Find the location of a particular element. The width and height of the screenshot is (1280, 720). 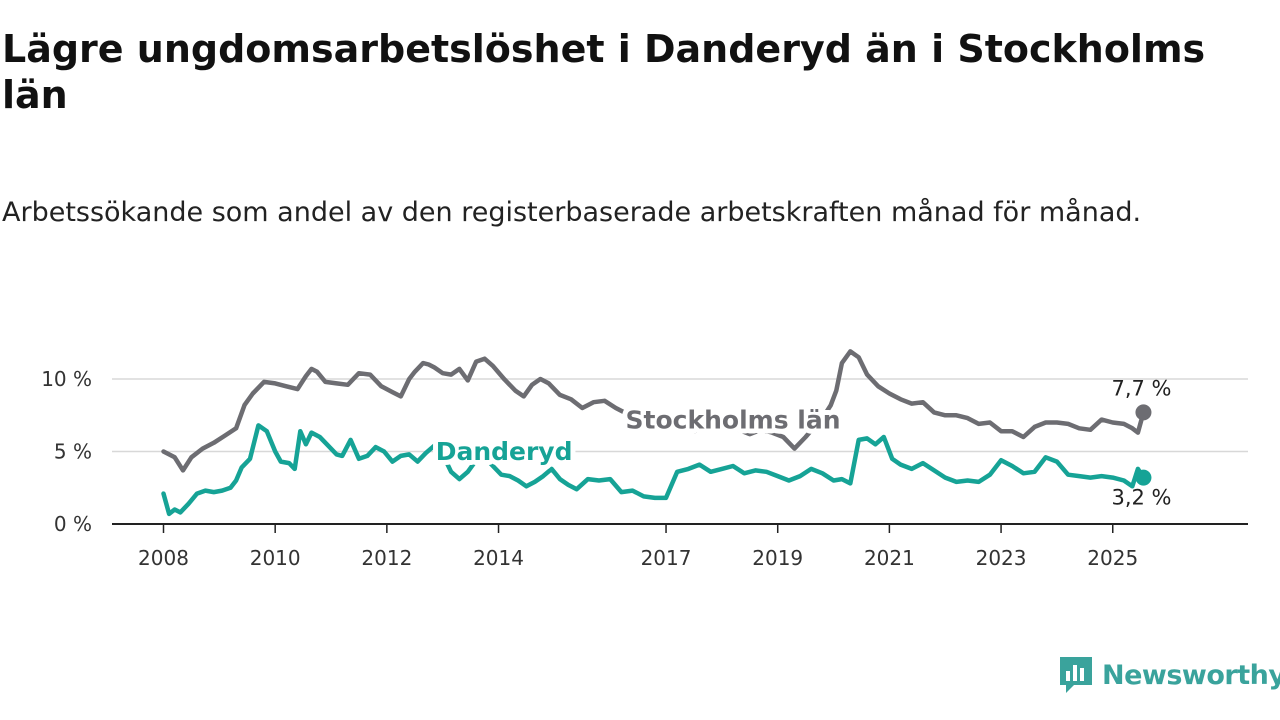

y-tick-label: 0 % is located at coordinates (73, 524).